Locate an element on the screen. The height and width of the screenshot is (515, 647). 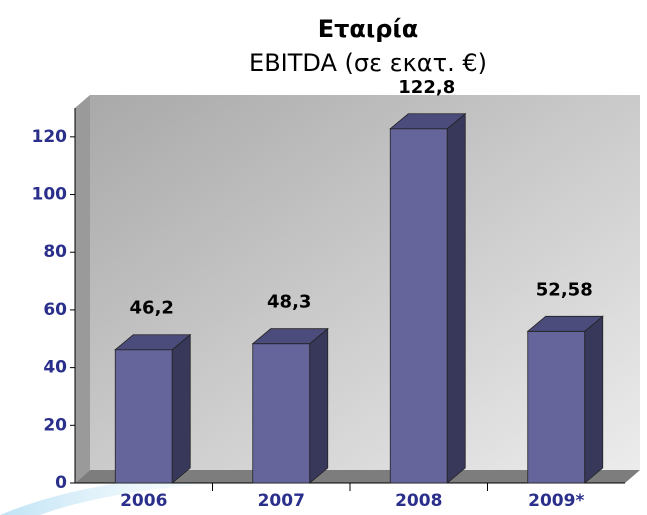
y-tick-label: 0 is located at coordinates (61, 483).